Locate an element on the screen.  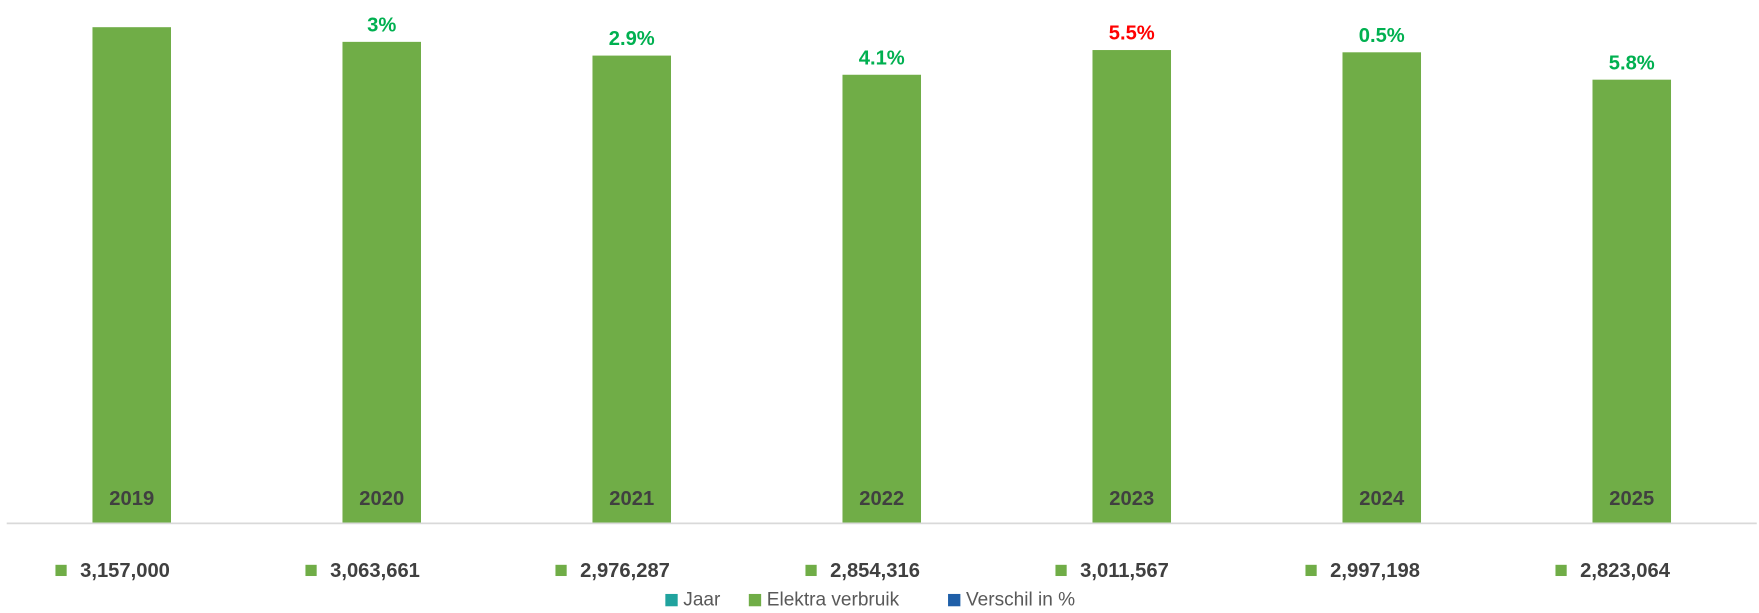
category-label: 2020 is located at coordinates (381, 499).